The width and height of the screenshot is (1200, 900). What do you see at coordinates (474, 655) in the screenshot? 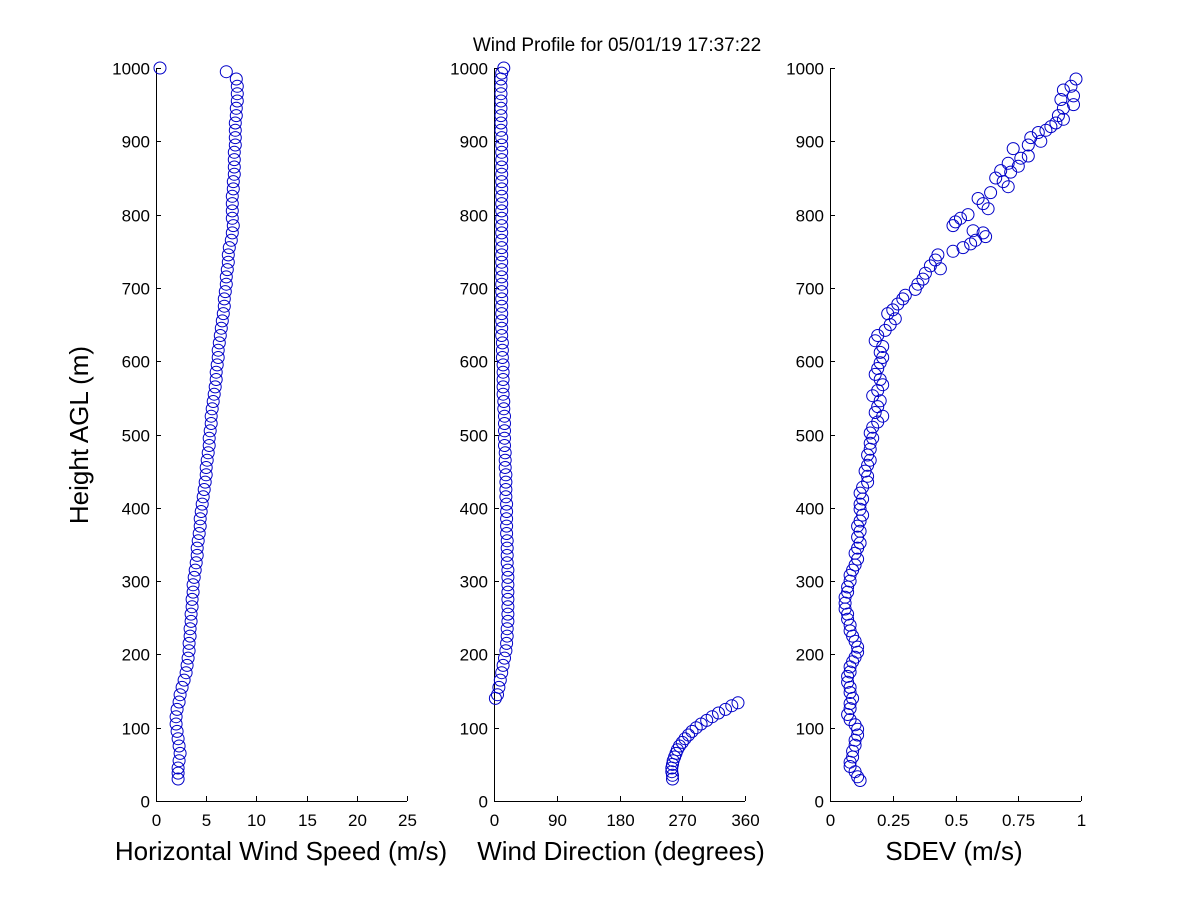
I see `wind-direction-y-tick-label: 200` at bounding box center [474, 655].